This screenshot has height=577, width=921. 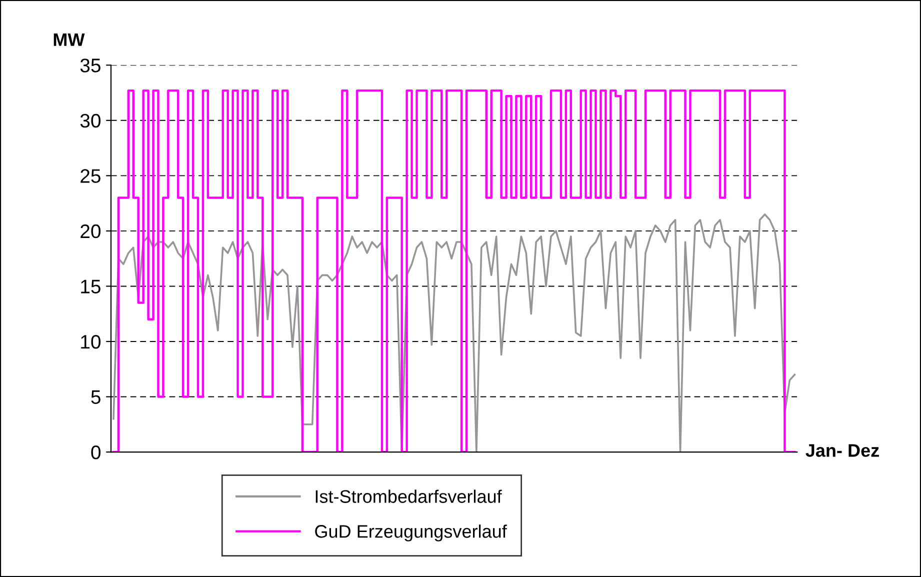 I want to click on y-tick-label: 35, so click(x=90, y=65).